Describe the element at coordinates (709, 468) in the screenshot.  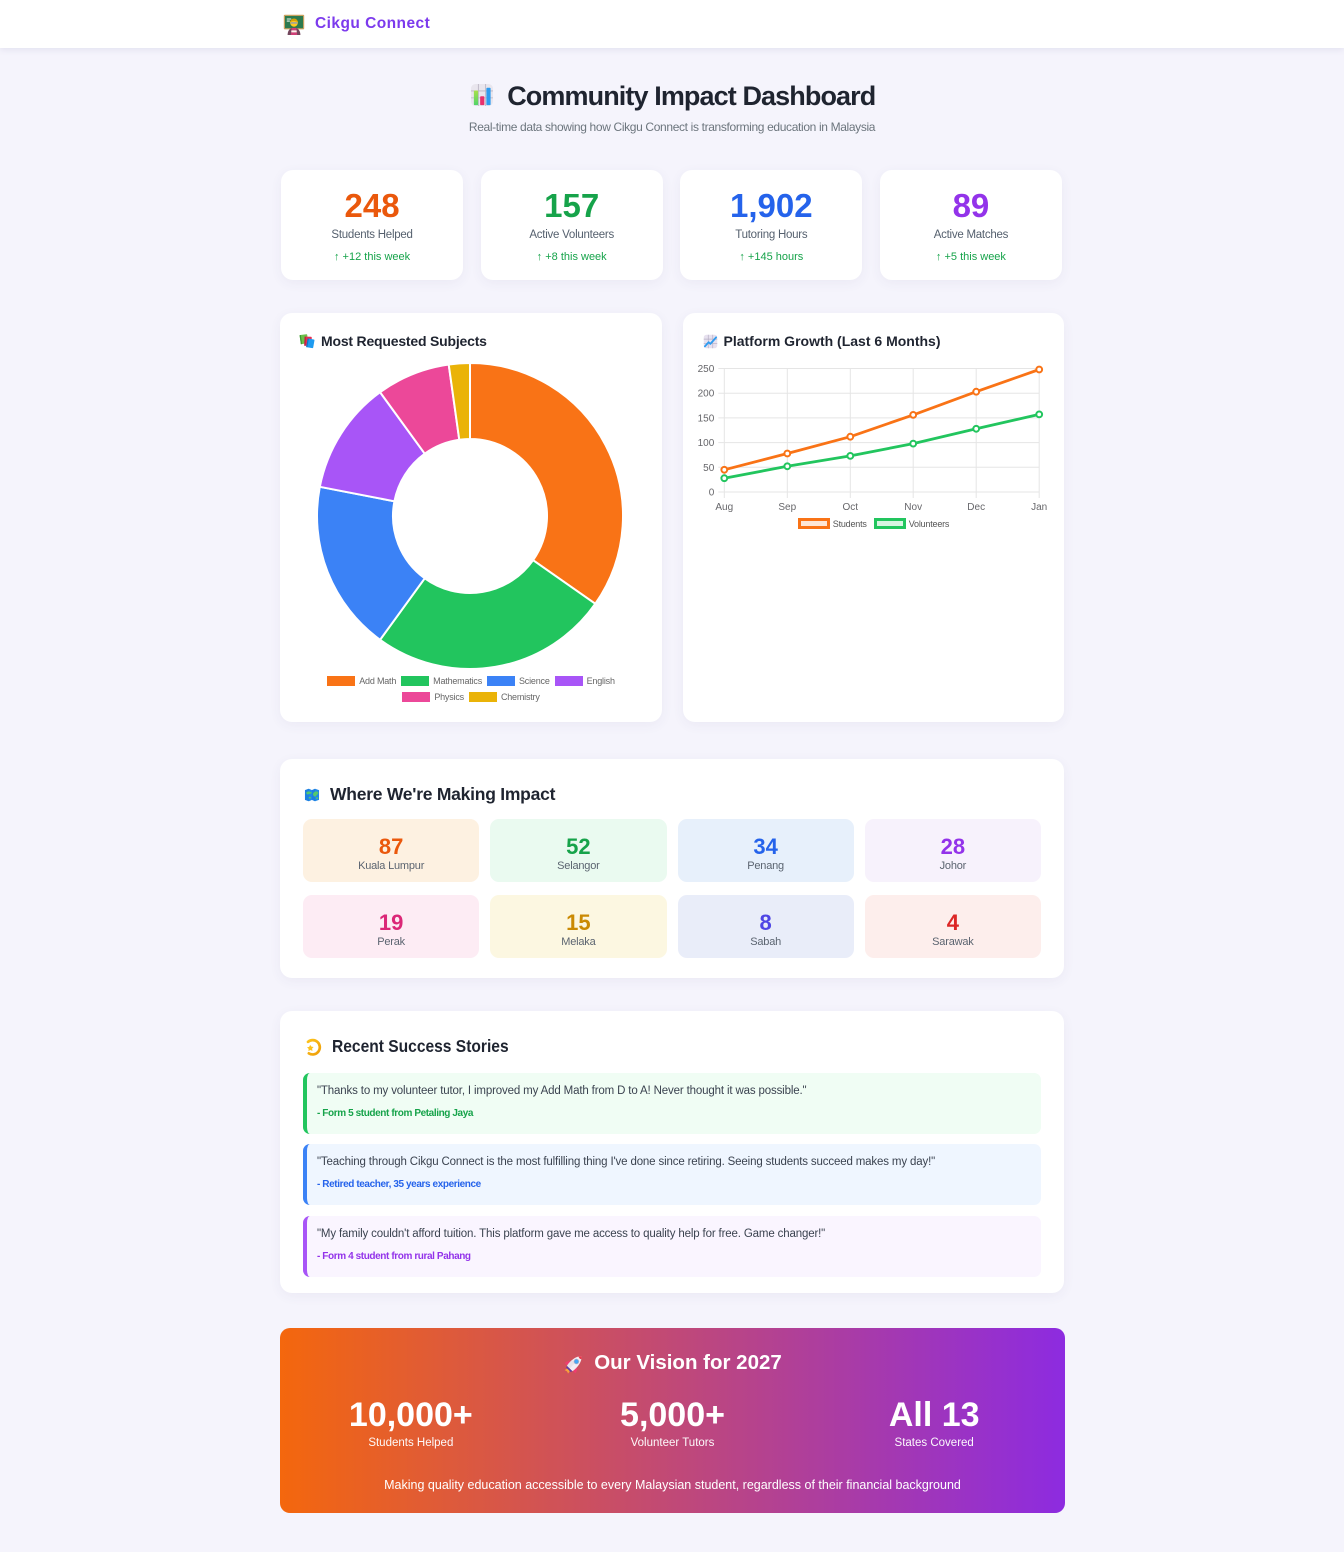
I see `svg-text: 50` at that location.